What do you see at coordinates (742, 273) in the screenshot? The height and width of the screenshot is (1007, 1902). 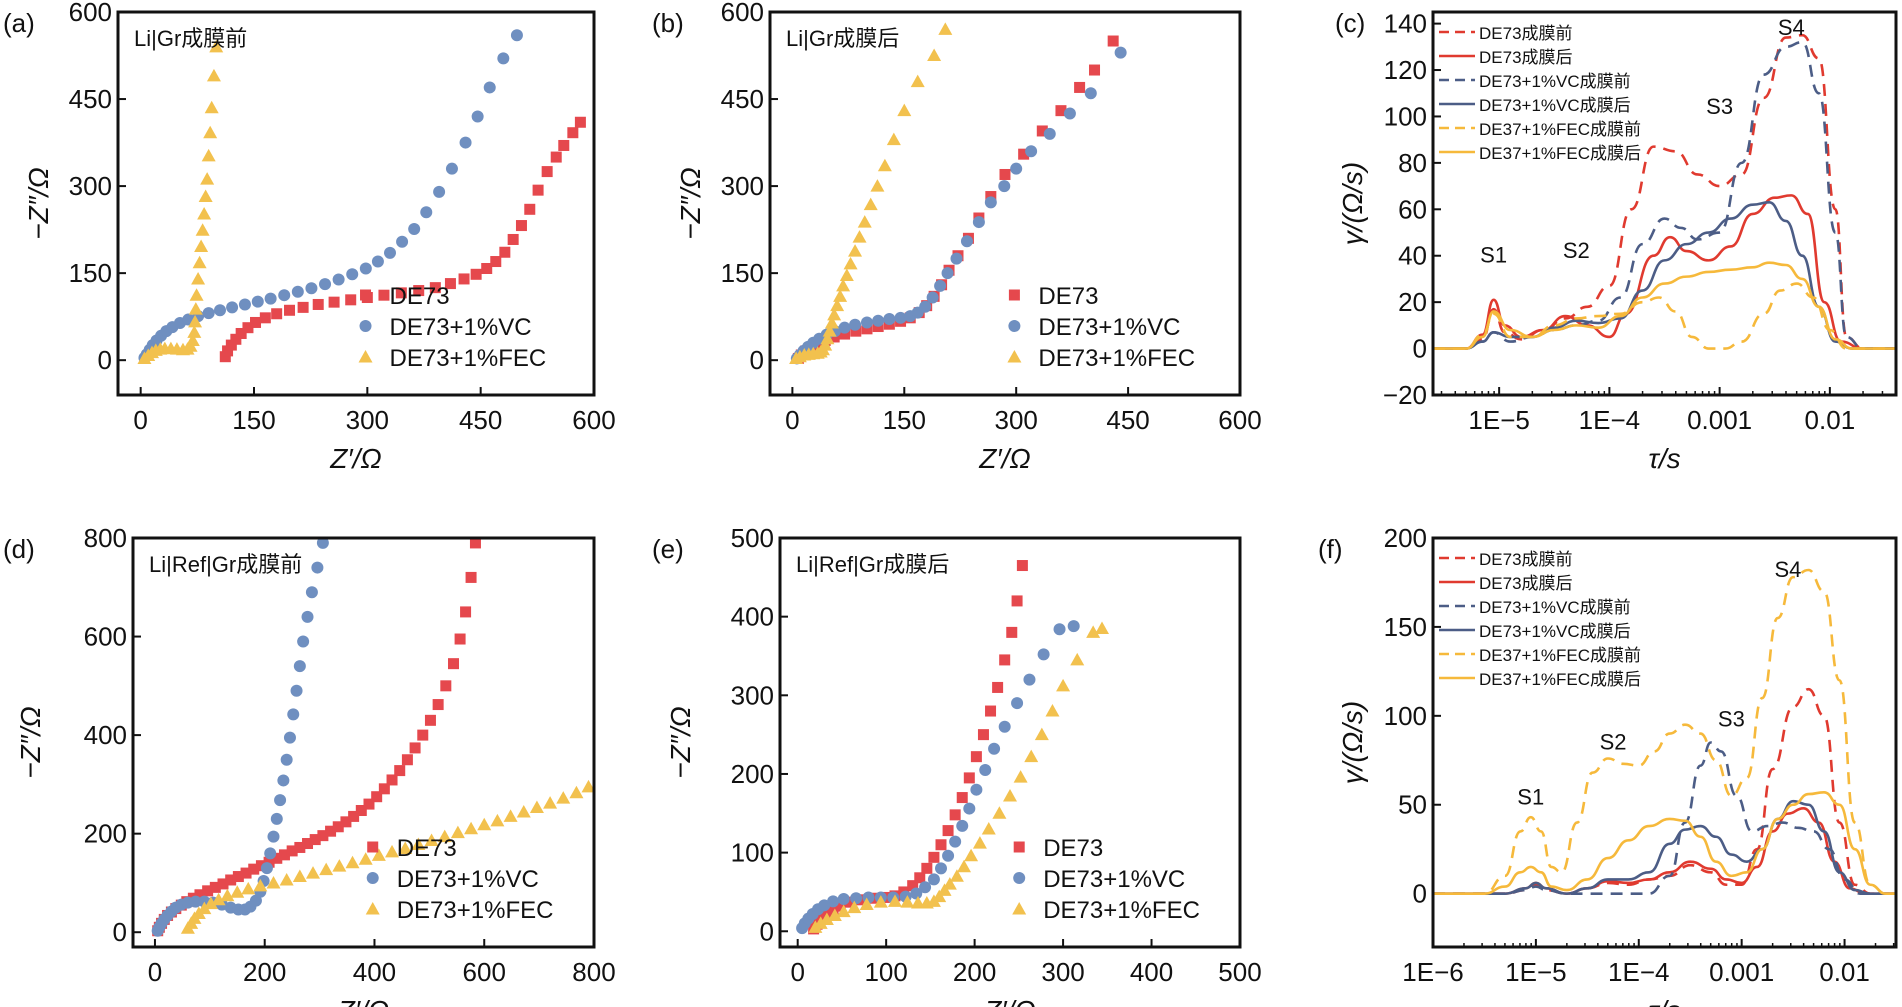 I see `y-tick-label: 150` at bounding box center [742, 273].